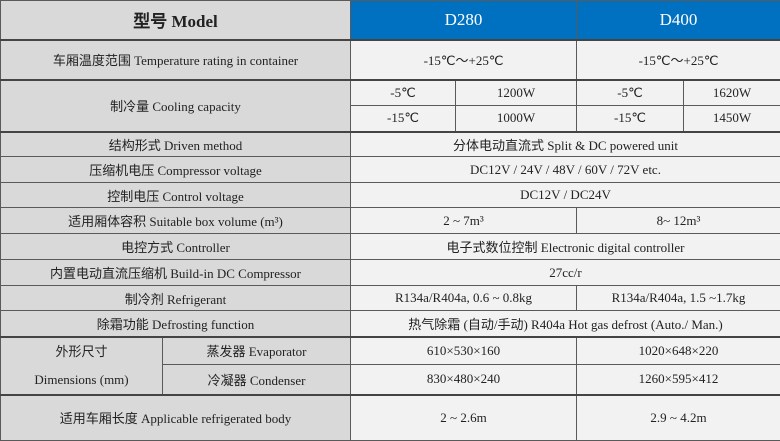 This screenshot has width=780, height=441. What do you see at coordinates (464, 20) in the screenshot?
I see `d280-header: D280` at bounding box center [464, 20].